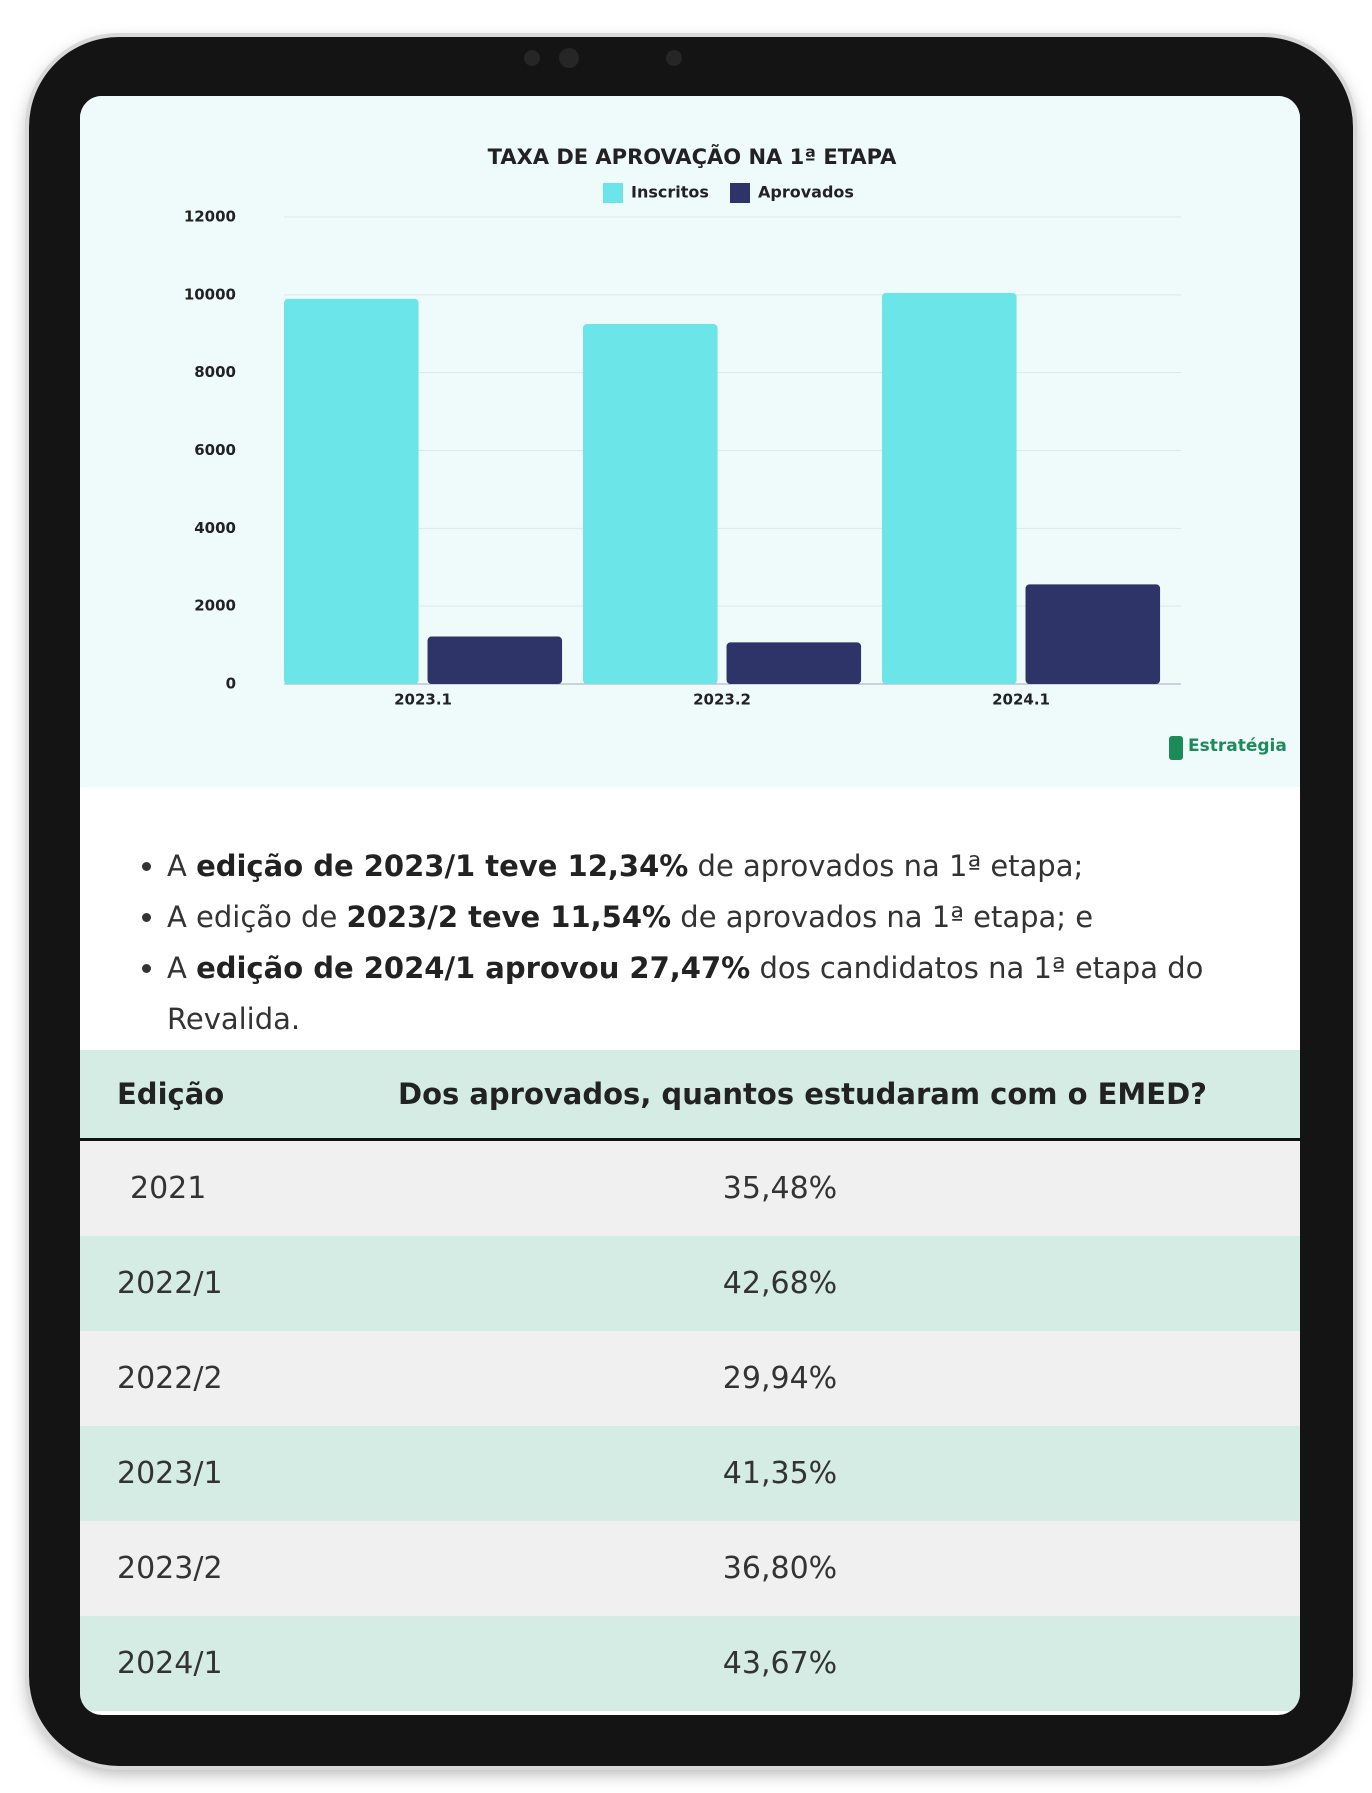  I want to click on legend-label: Aprovados, so click(806, 192).